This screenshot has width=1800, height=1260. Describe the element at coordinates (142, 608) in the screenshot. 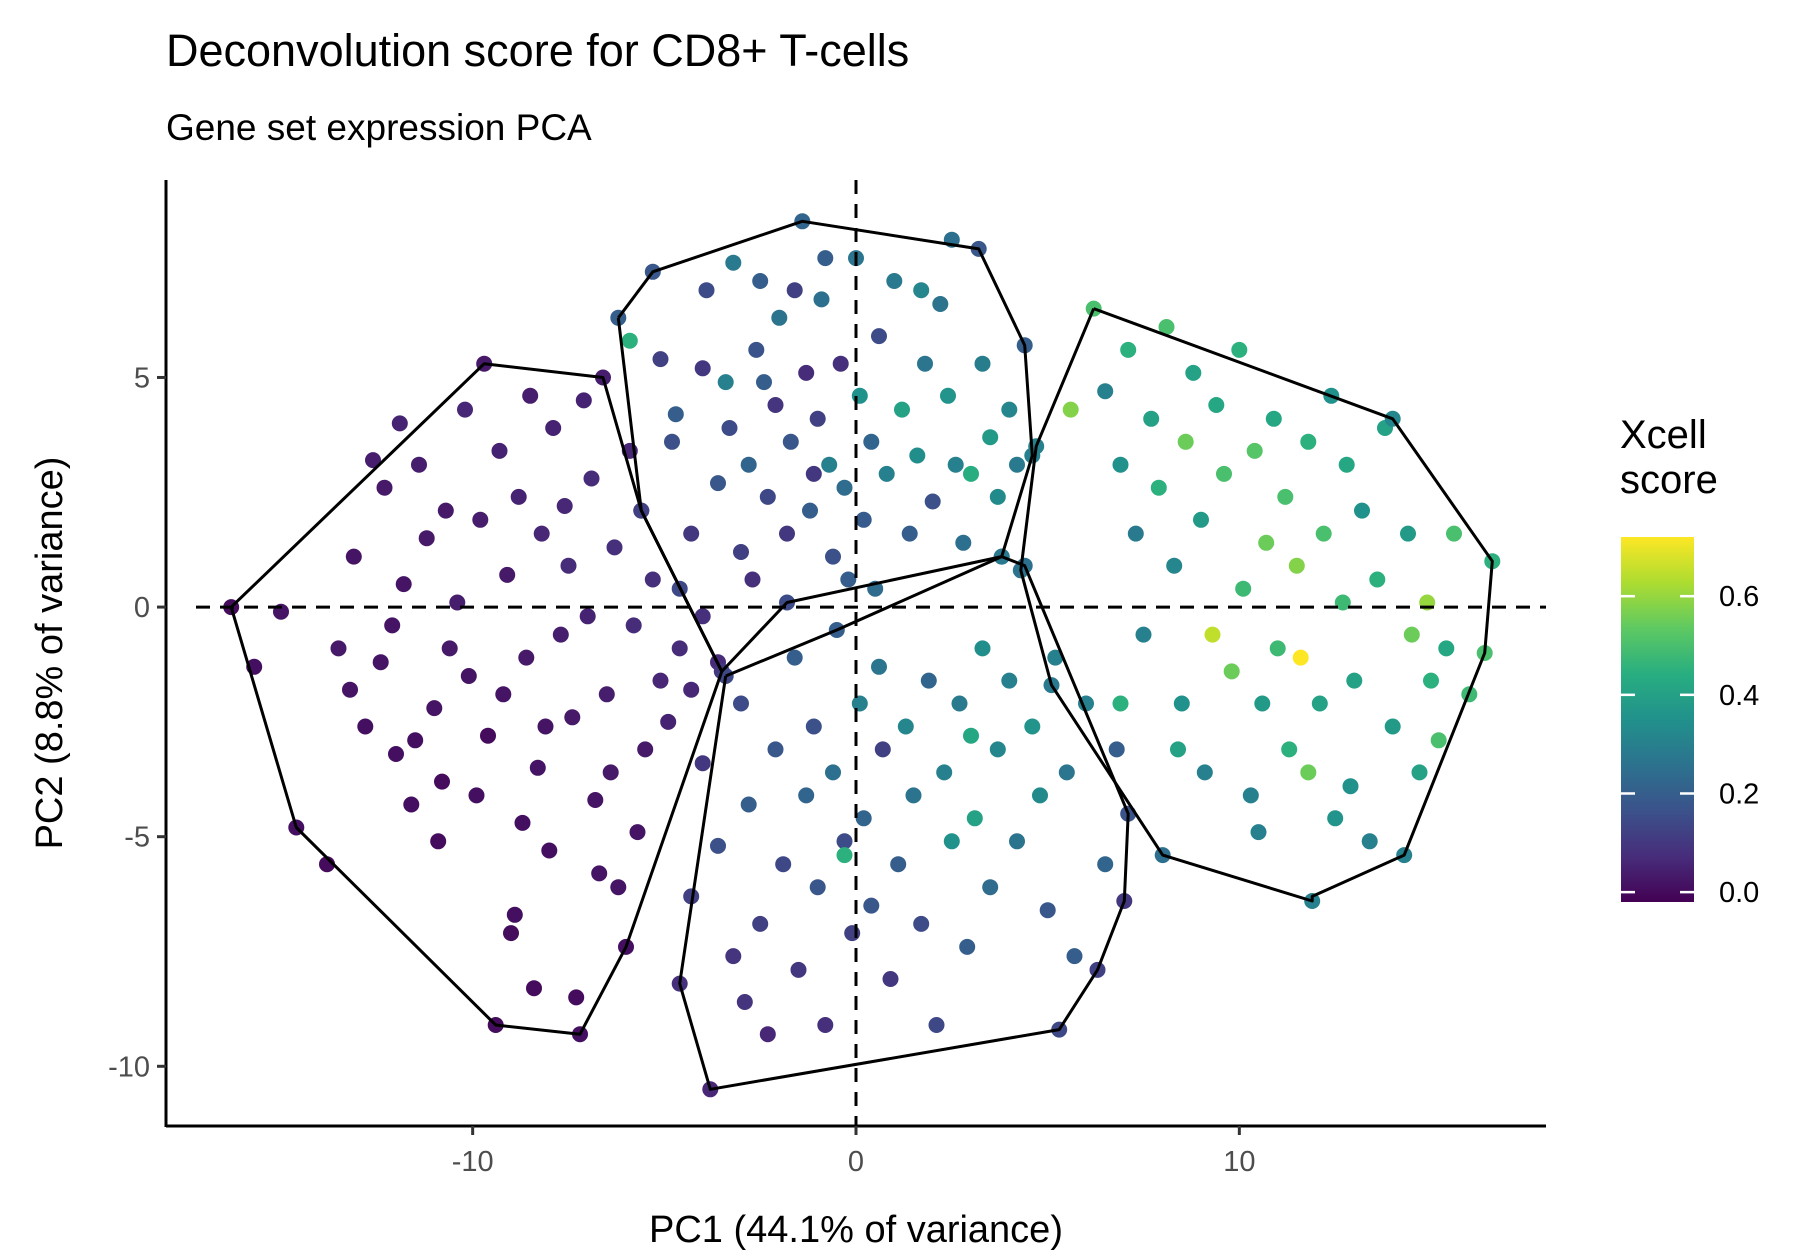

I see `y-tick-label: 0` at that location.